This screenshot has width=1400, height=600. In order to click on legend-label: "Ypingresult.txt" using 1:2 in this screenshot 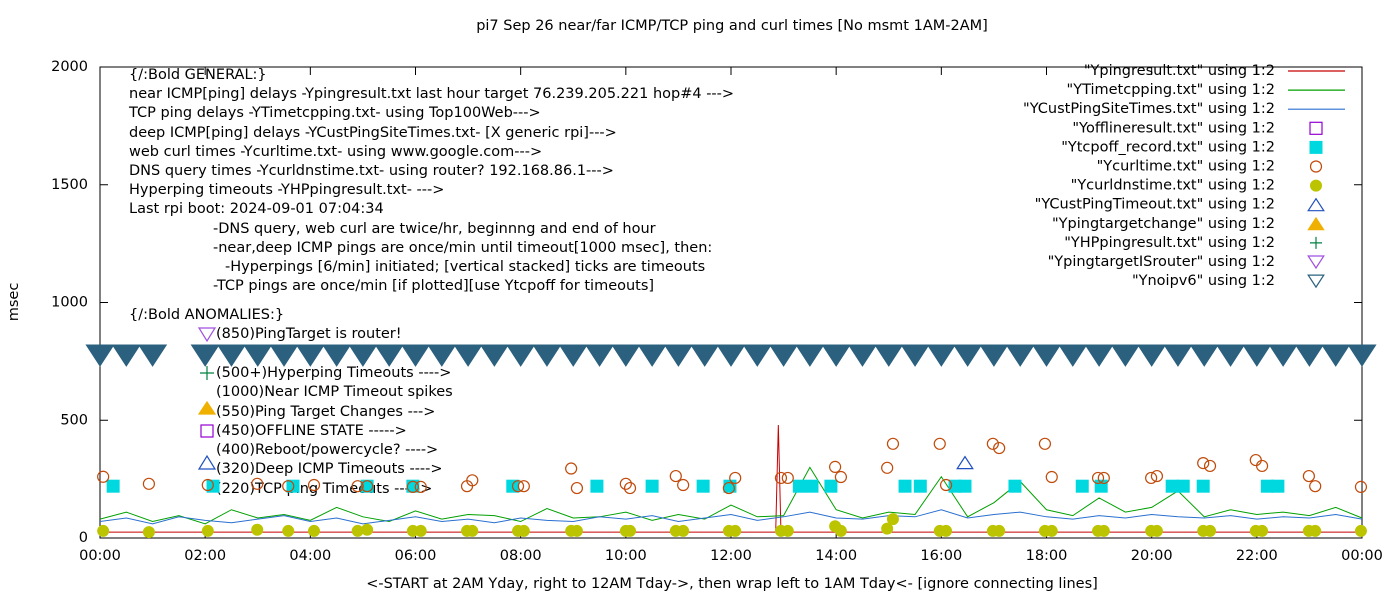, I will do `click(1179, 71)`.